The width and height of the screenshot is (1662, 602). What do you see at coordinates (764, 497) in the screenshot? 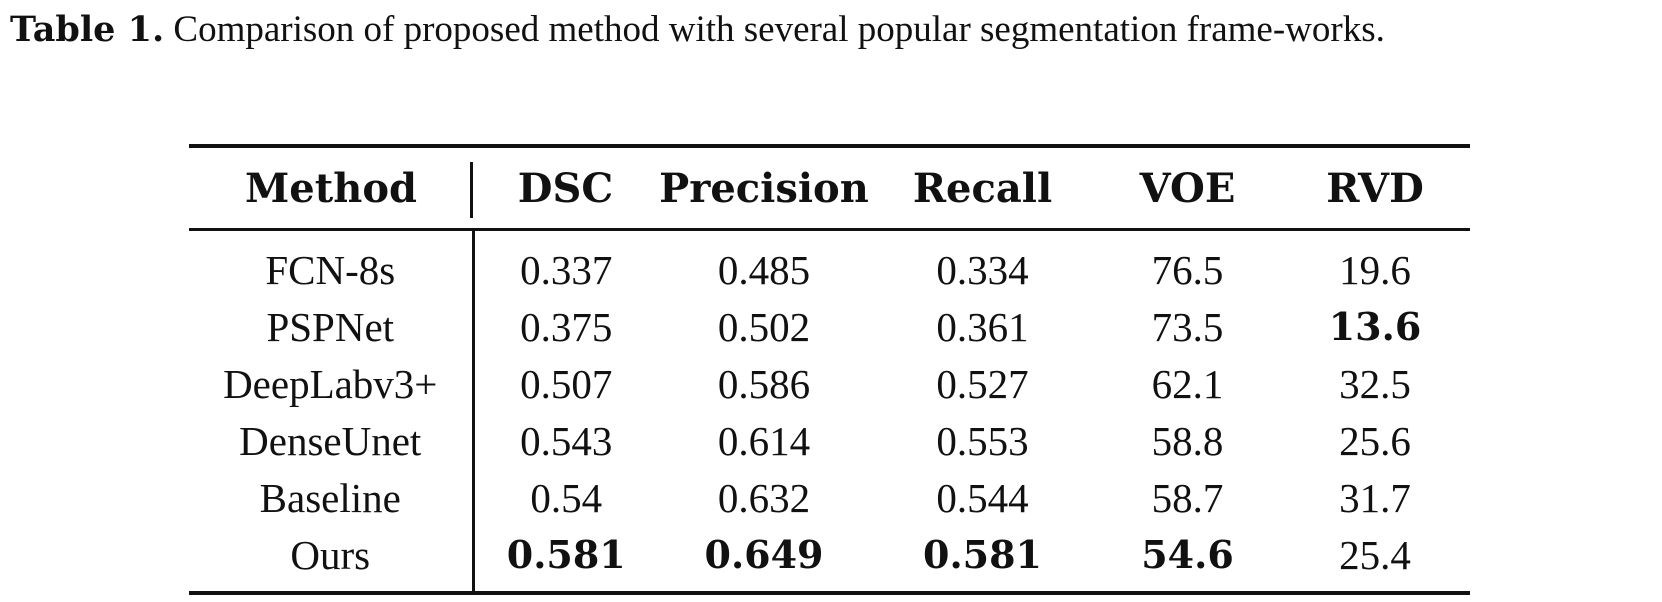
I see `cell-precision: 0.632` at bounding box center [764, 497].